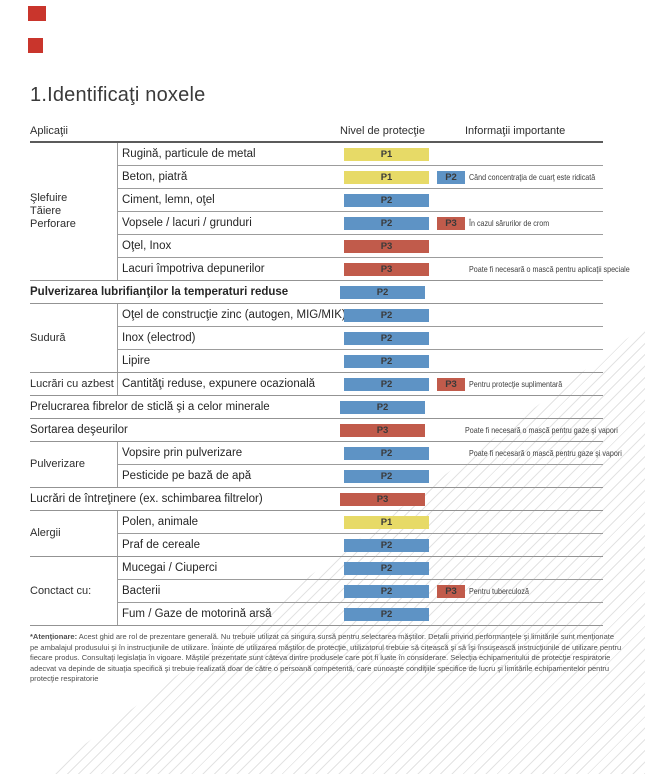 The image size is (645, 774). What do you see at coordinates (187, 223) in the screenshot?
I see `row-label: Vopsele / lacuri / grunduri` at bounding box center [187, 223].